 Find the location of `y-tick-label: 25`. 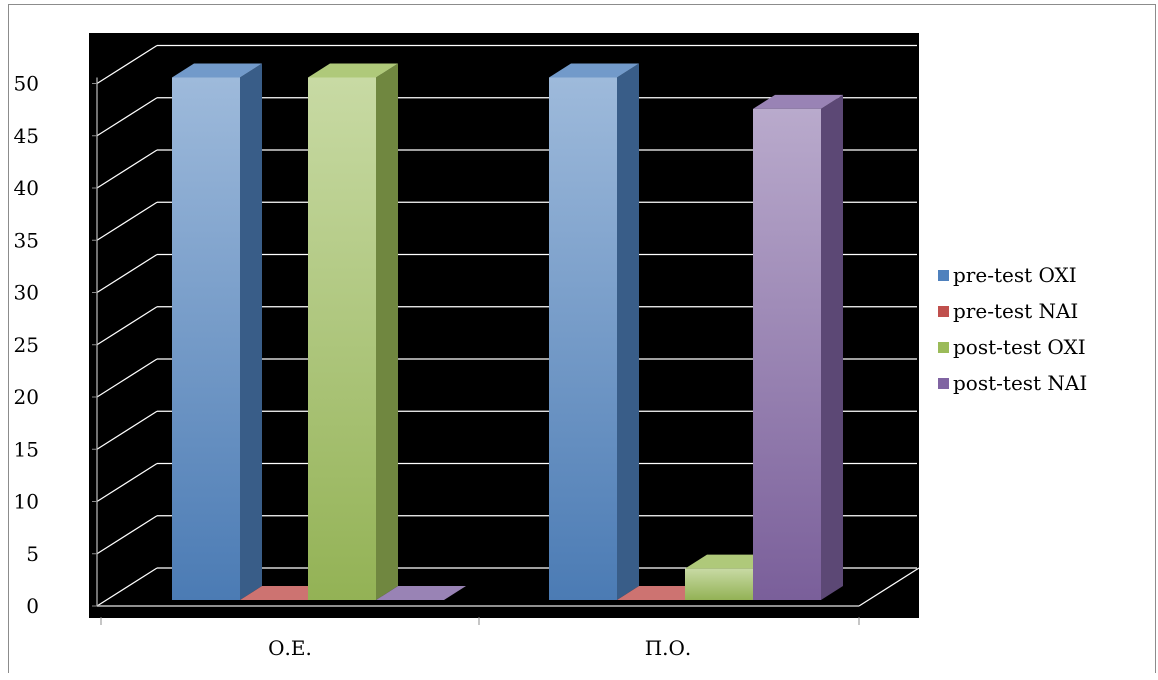

y-tick-label: 25 is located at coordinates (26, 345).